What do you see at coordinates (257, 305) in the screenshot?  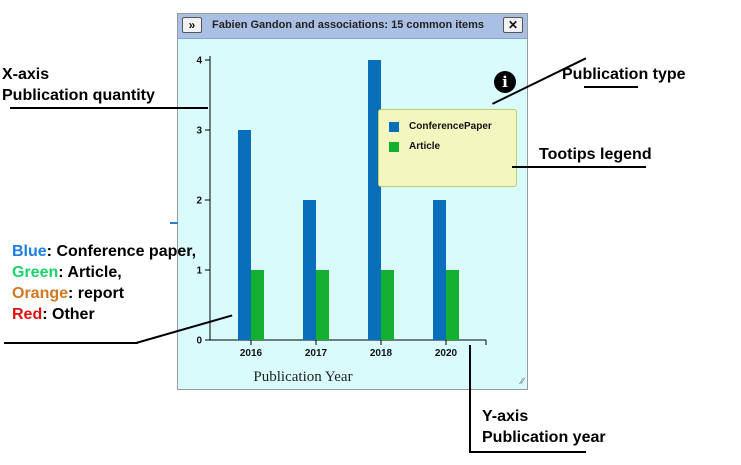 I see `bar-article-2016` at bounding box center [257, 305].